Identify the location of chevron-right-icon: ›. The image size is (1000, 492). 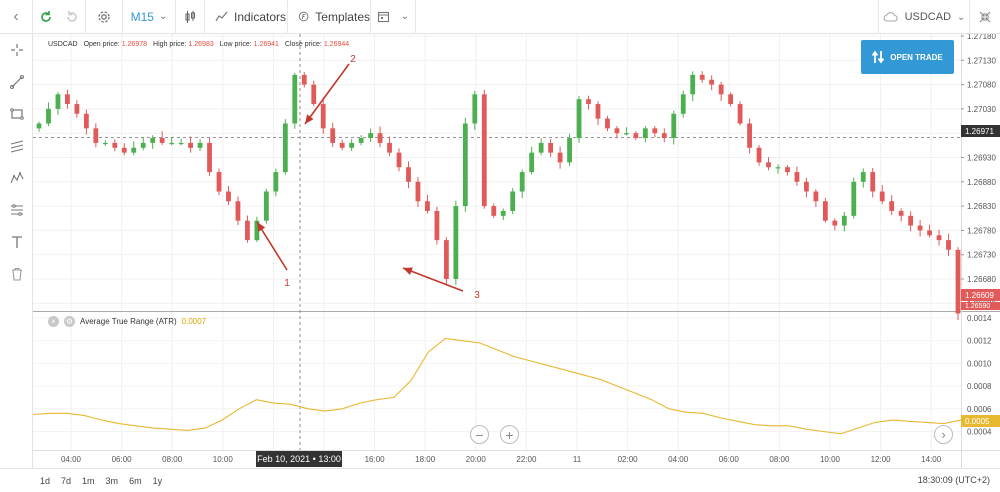
(943, 434).